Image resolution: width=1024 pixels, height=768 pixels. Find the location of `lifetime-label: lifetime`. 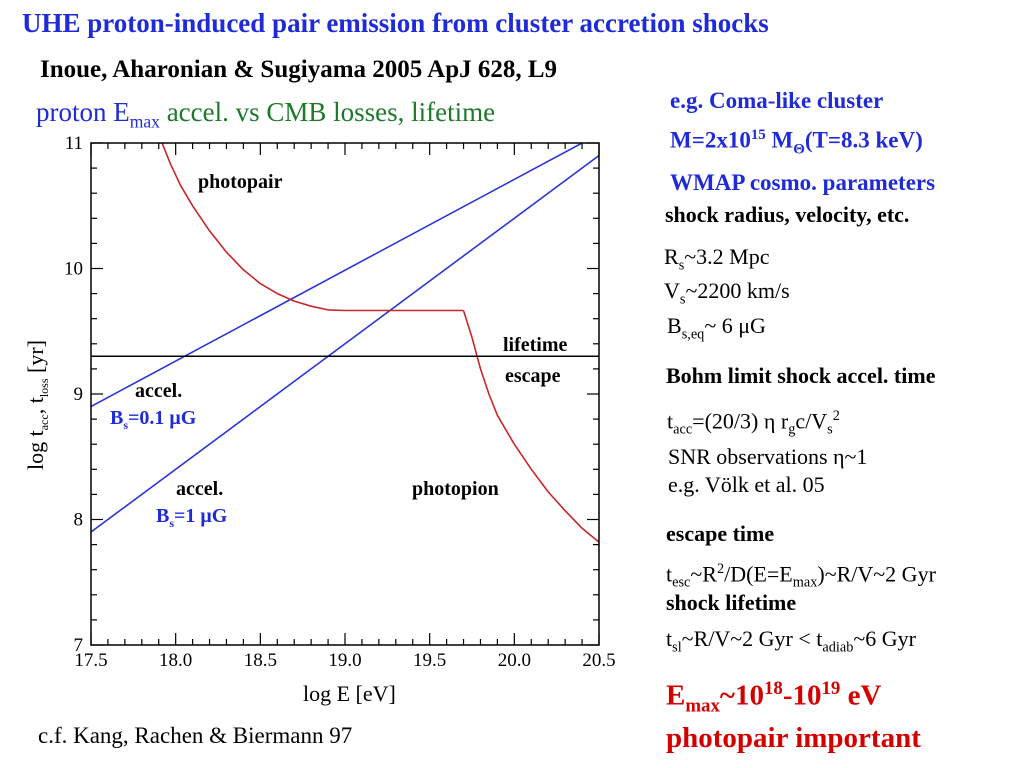

lifetime-label: lifetime is located at coordinates (535, 345).